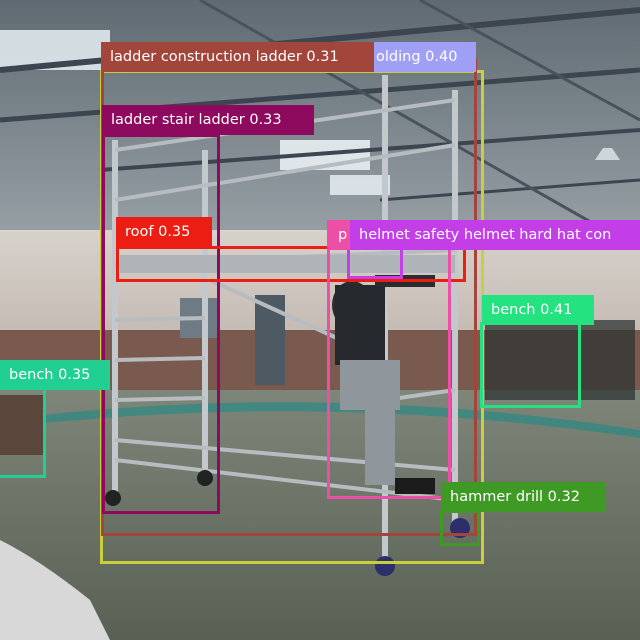  What do you see at coordinates (23, 432) in the screenshot?
I see `bench-left-box` at bounding box center [23, 432].